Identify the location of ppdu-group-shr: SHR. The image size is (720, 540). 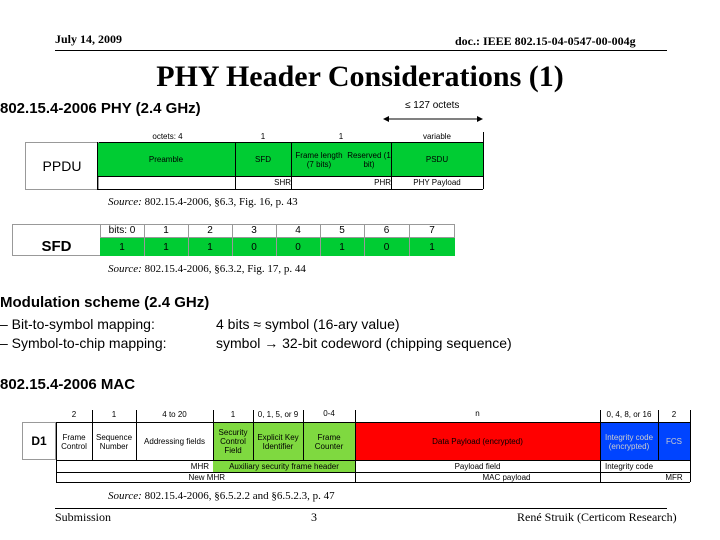
(282, 182).